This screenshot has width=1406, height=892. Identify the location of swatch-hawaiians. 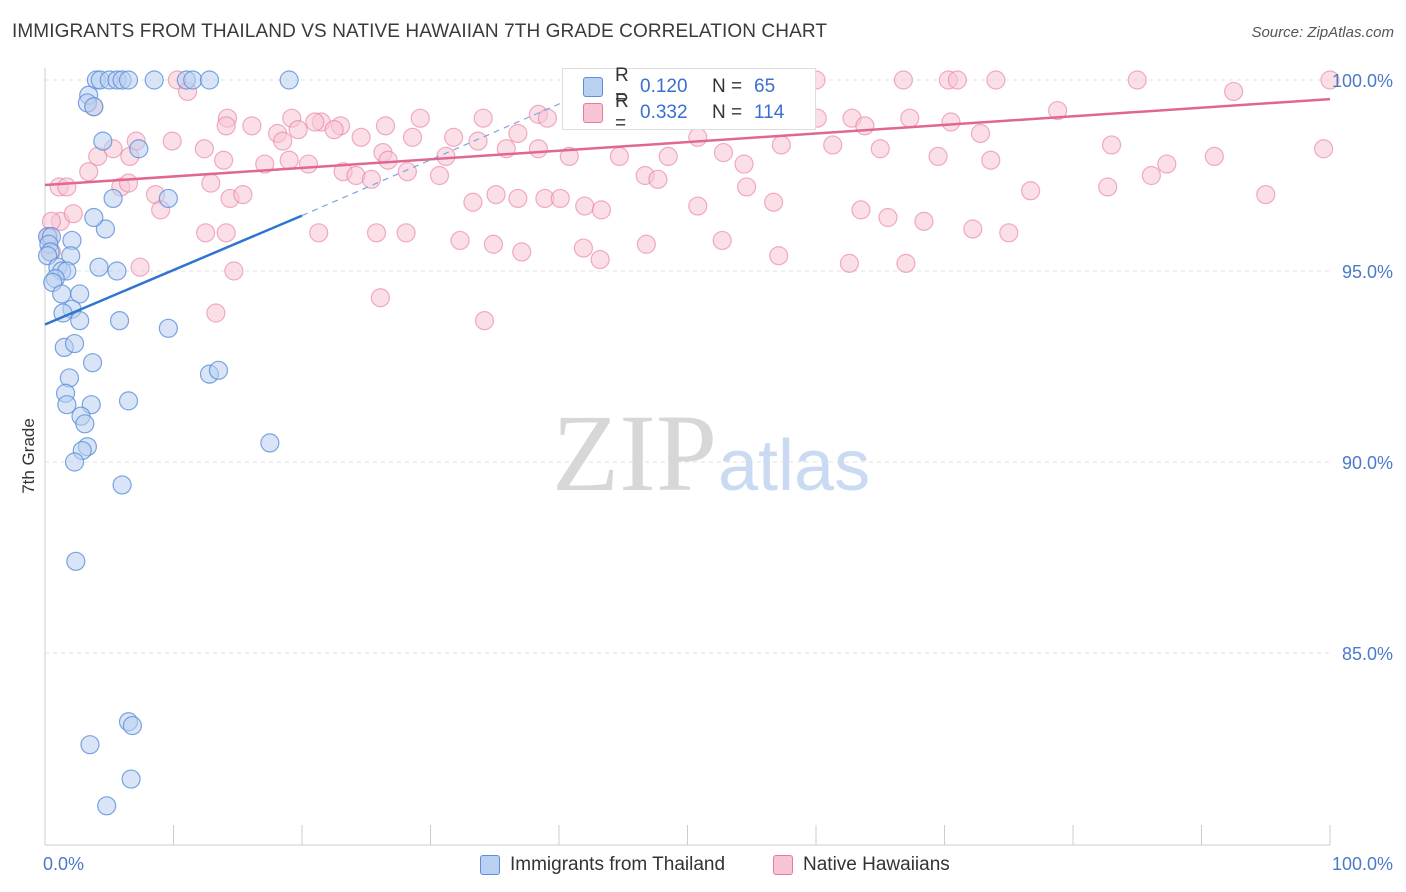
(593, 113).